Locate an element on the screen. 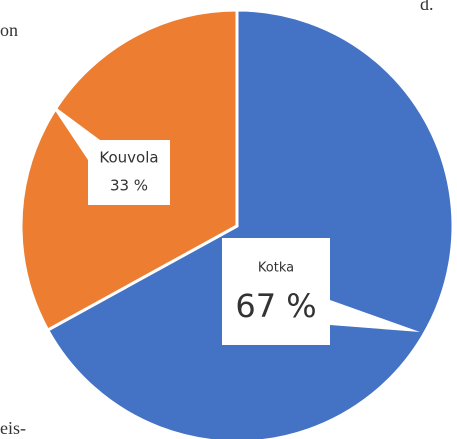  margin-text: d. is located at coordinates (427, 7).